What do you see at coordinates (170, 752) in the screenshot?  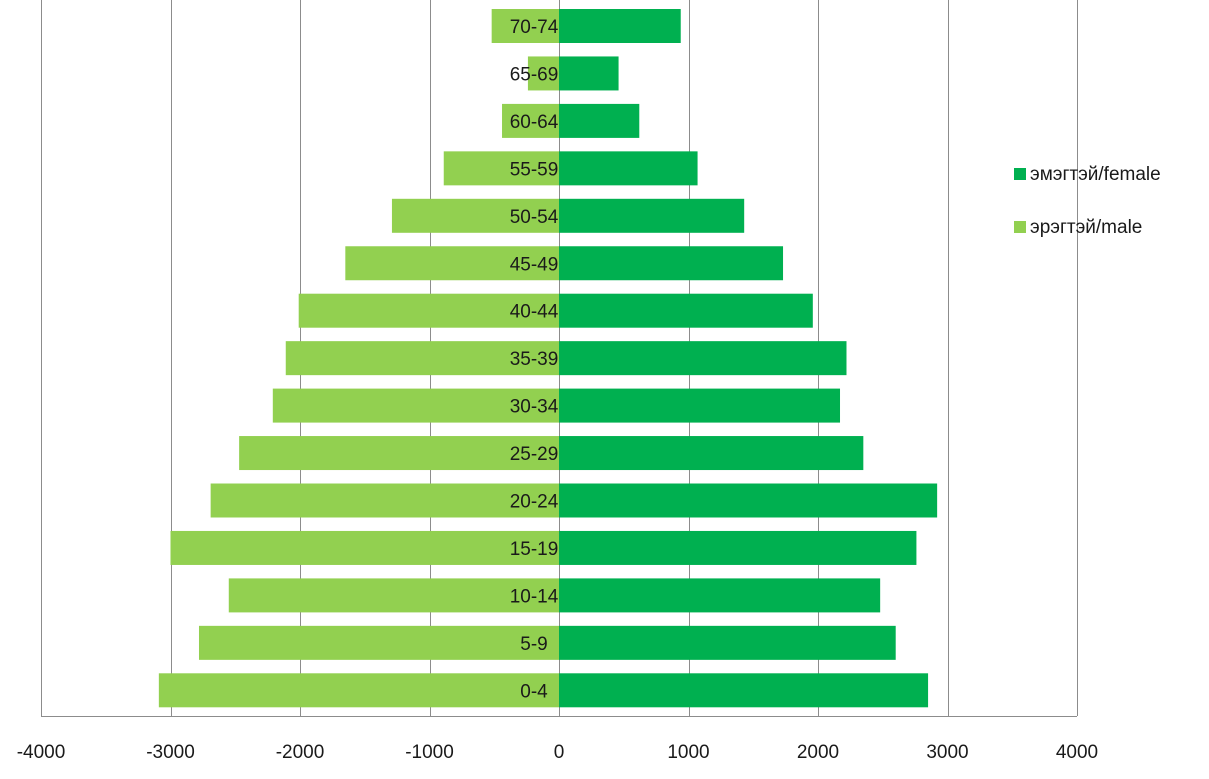 I see `x-tick-label: -3000` at bounding box center [170, 752].